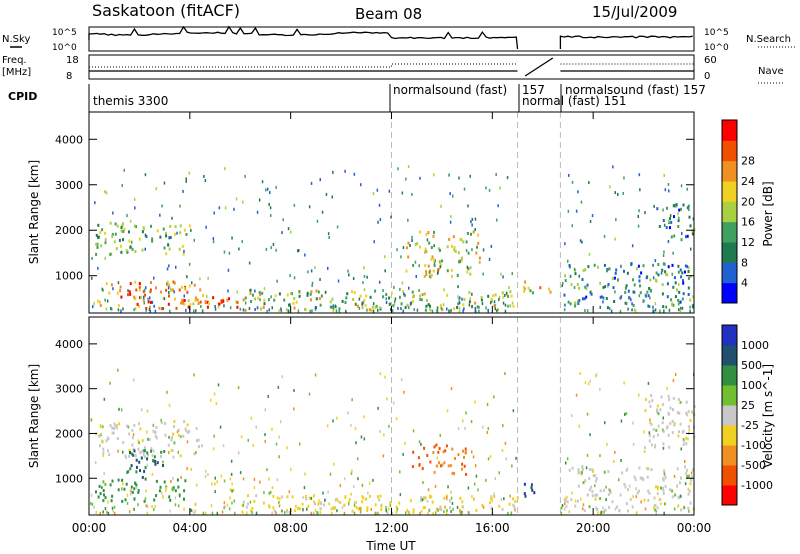 This screenshot has width=800, height=554. What do you see at coordinates (729, 355) in the screenshot?
I see `velocity-colorbar-swatch` at bounding box center [729, 355].